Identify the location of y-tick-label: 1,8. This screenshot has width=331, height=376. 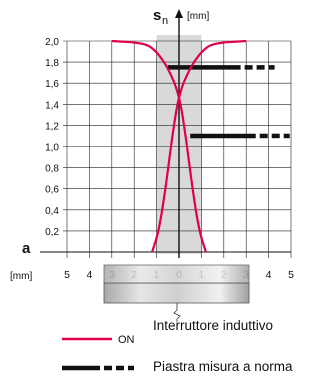
(52, 63).